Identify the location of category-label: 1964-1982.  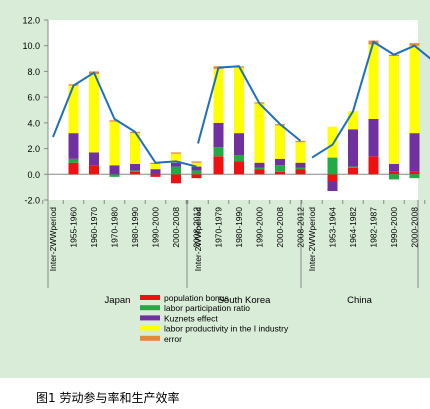
(353, 227).